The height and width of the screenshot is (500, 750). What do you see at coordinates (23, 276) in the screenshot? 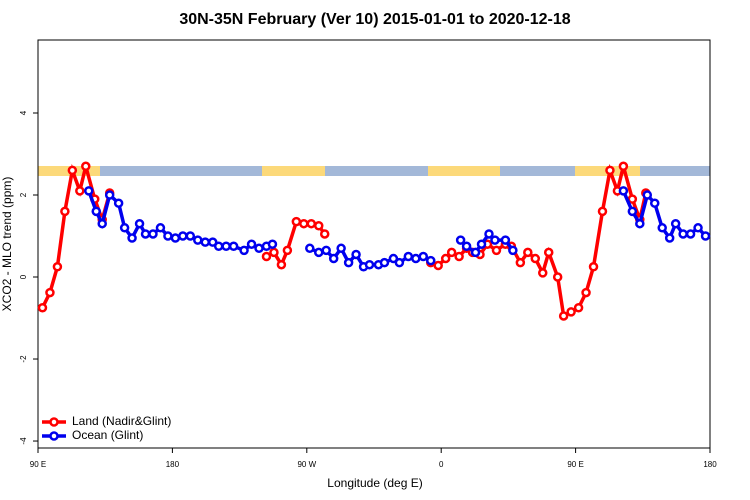
I see `y-tick-label: 0` at bounding box center [23, 276].